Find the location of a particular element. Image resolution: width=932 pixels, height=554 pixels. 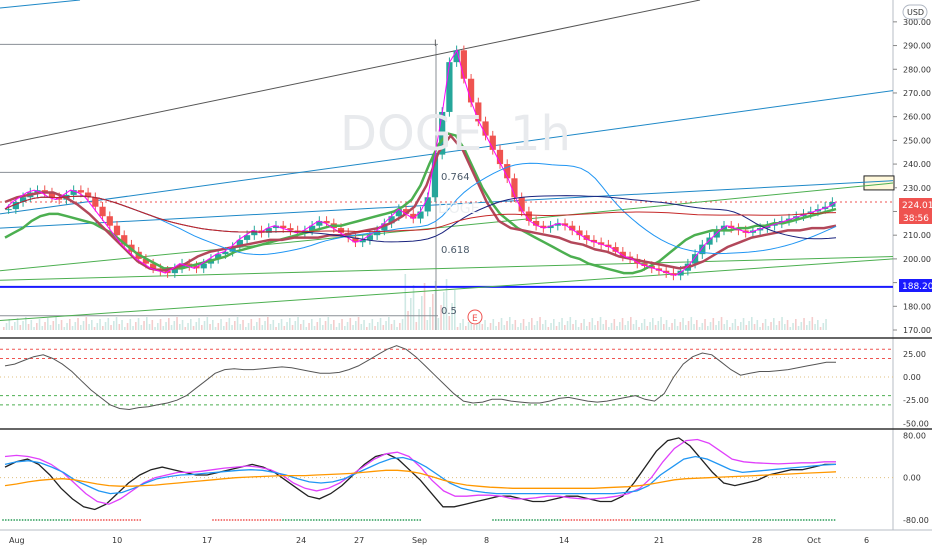

signal-dots is located at coordinates (419, 520).